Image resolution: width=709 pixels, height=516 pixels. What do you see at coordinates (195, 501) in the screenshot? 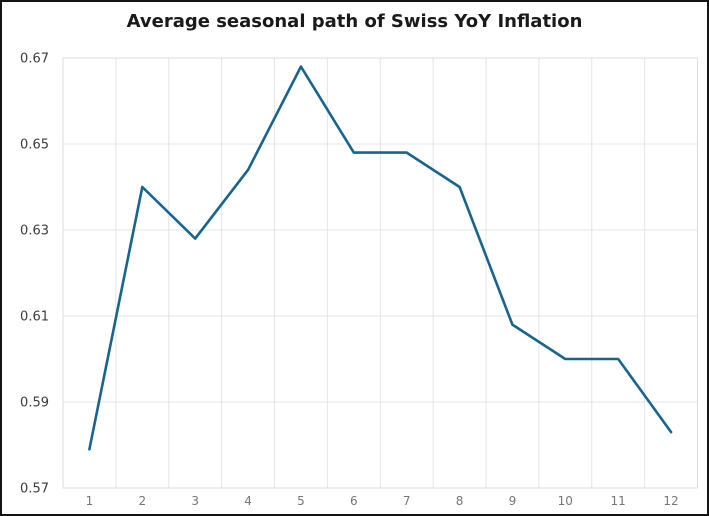
I see `x-tick-label: 3` at bounding box center [195, 501].